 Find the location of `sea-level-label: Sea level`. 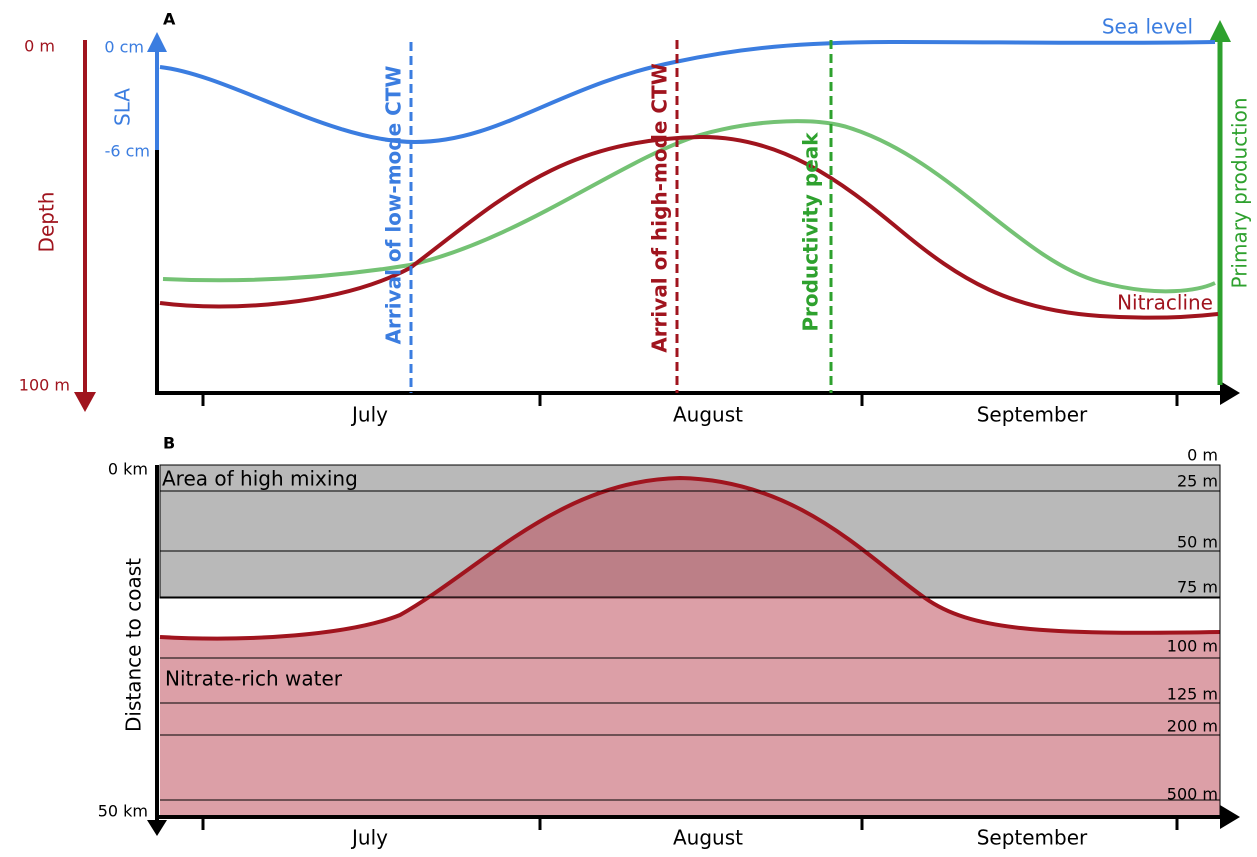

sea-level-label: Sea level is located at coordinates (1147, 27).